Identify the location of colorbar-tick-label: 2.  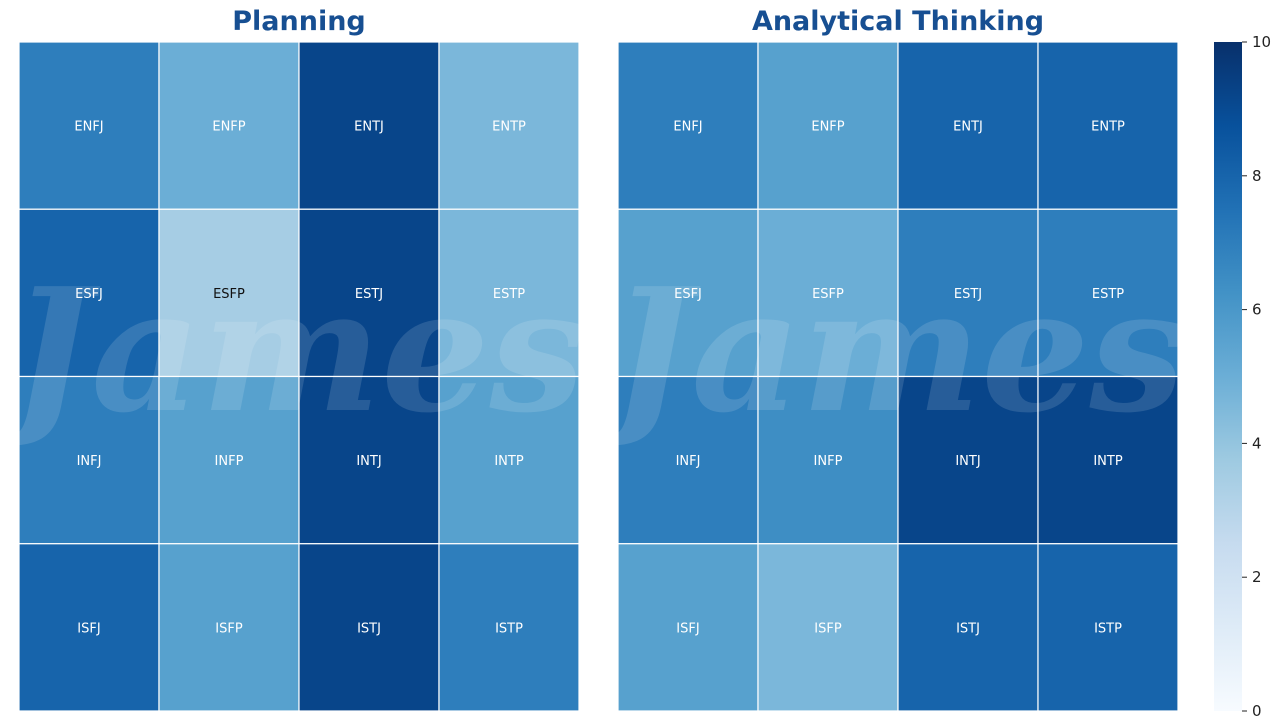
(1257, 577).